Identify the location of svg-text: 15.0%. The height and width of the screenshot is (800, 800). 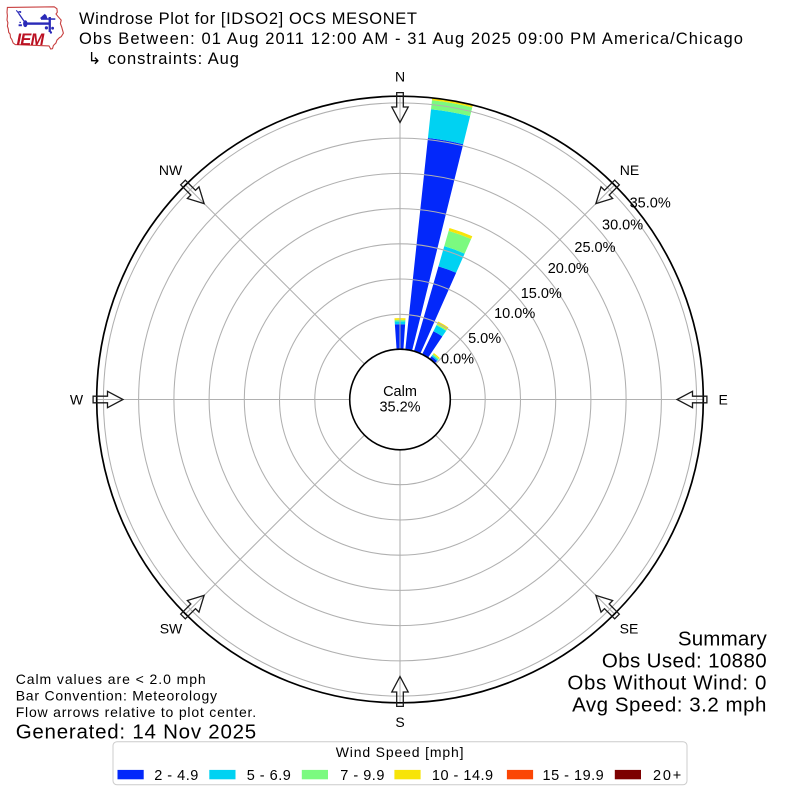
(541, 294).